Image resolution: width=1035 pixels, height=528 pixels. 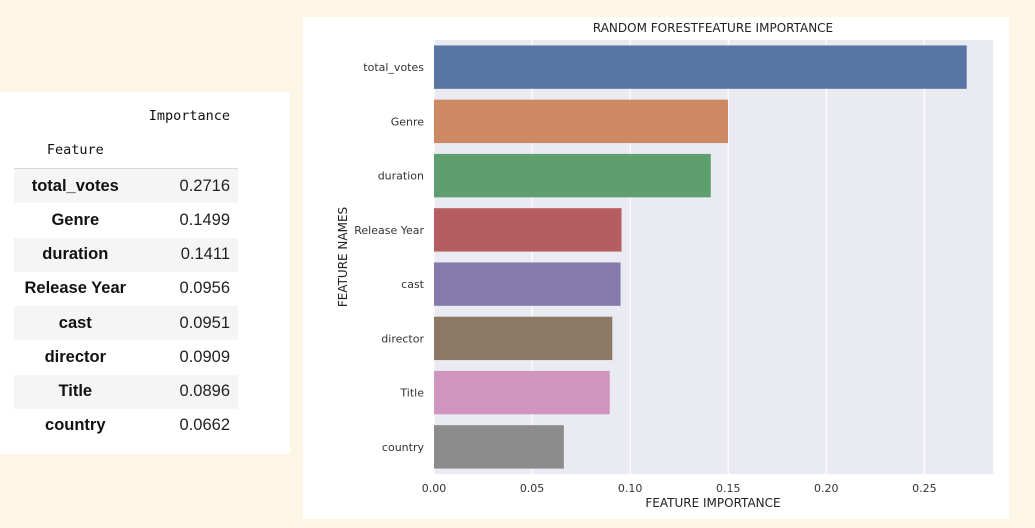 I want to click on chart-title: RANDOM FORESTFEATURE IMPORTANCE, so click(x=713, y=28).